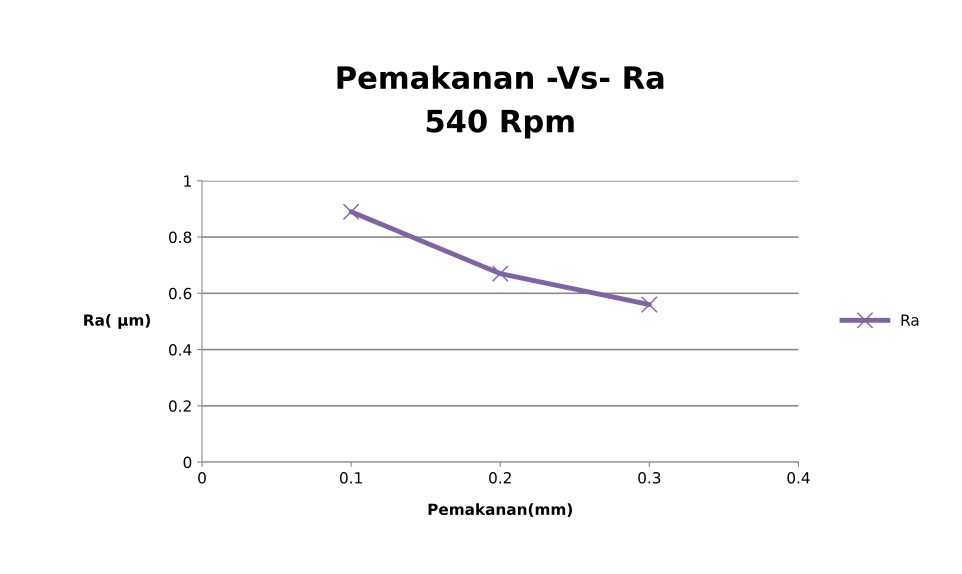 This screenshot has height=574, width=962. Describe the element at coordinates (188, 462) in the screenshot. I see `y-tick-label: 0` at that location.